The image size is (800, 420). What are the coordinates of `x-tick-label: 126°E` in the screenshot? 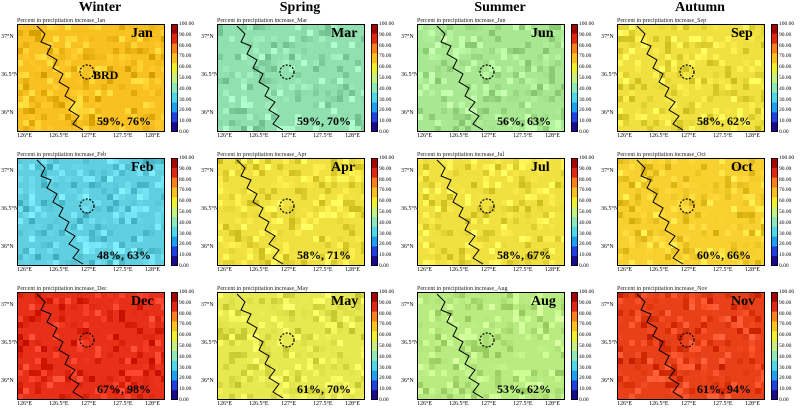 It's located at (25, 136).